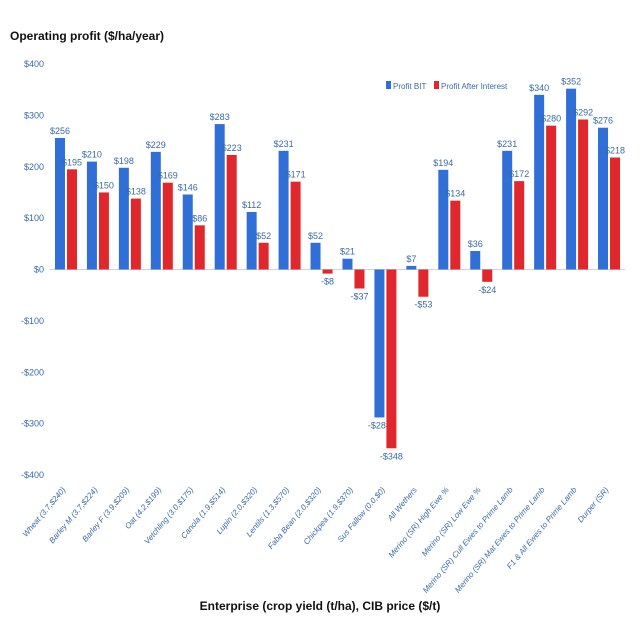 The width and height of the screenshot is (640, 640). Describe the element at coordinates (475, 244) in the screenshot. I see `data-label: $36` at that location.